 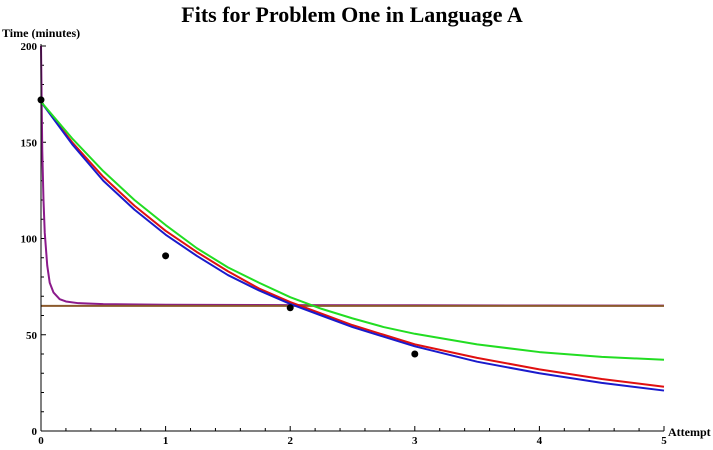 What do you see at coordinates (664, 441) in the screenshot?
I see `x-tick-label: 5` at bounding box center [664, 441].